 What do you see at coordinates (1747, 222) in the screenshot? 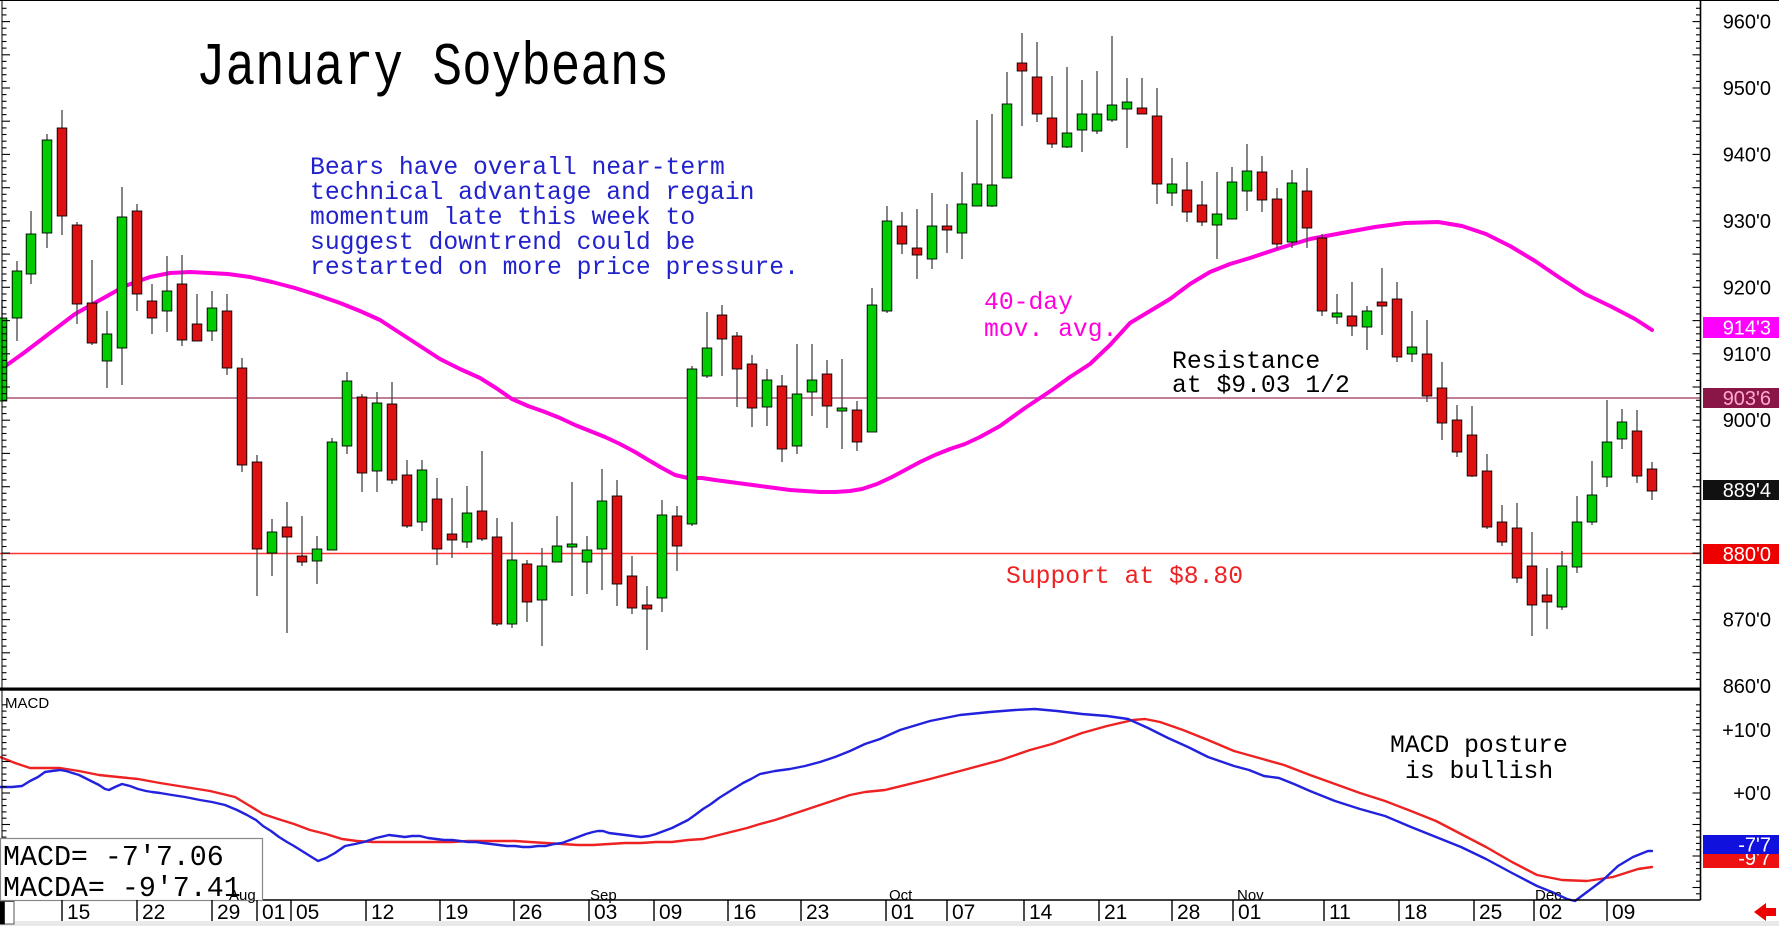
I see `svg-text: 930'0` at bounding box center [1747, 222].